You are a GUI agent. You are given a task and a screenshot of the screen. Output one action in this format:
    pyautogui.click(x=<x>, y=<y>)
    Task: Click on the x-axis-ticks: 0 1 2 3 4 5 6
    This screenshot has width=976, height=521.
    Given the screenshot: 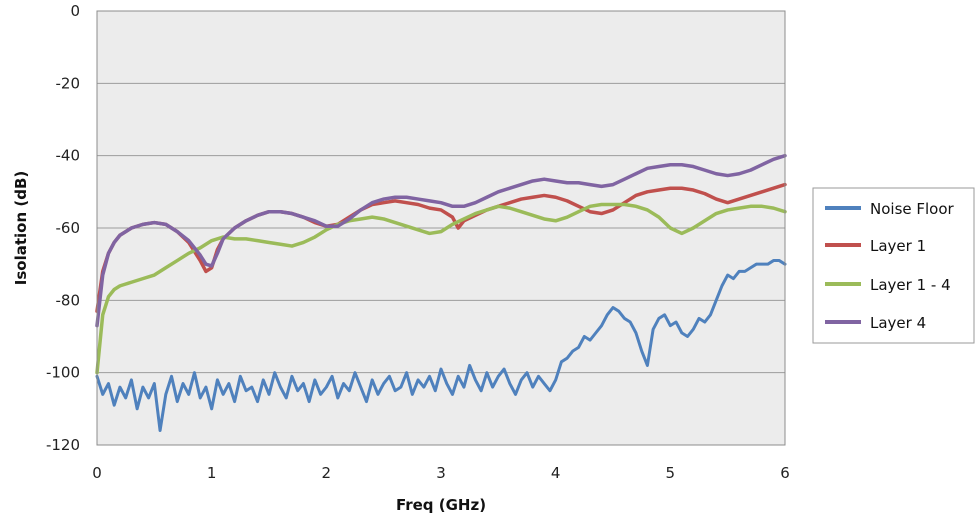 What is the action you would take?
    pyautogui.click(x=441, y=473)
    